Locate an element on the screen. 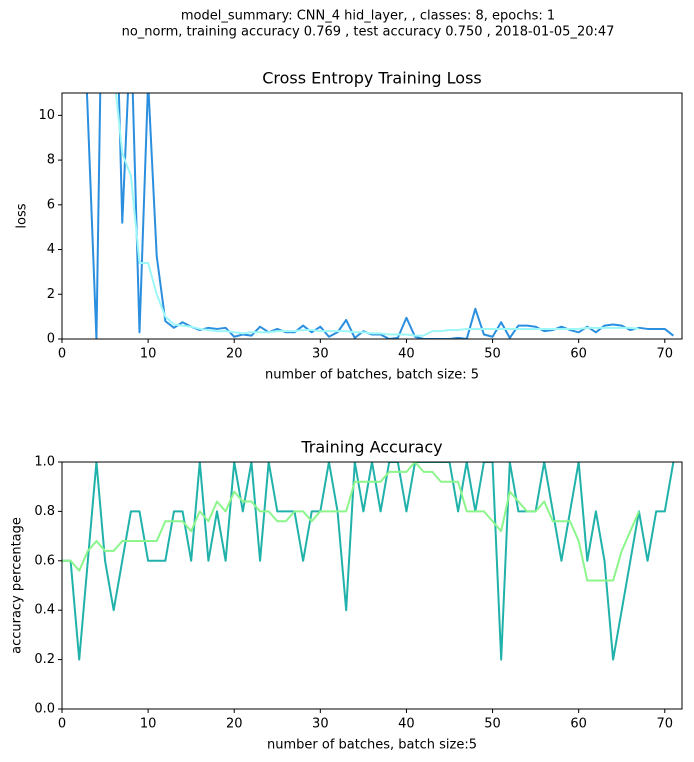 Image resolution: width=694 pixels, height=762 pixels. x-axis-label: number of batches, batch size:5 is located at coordinates (372, 745).